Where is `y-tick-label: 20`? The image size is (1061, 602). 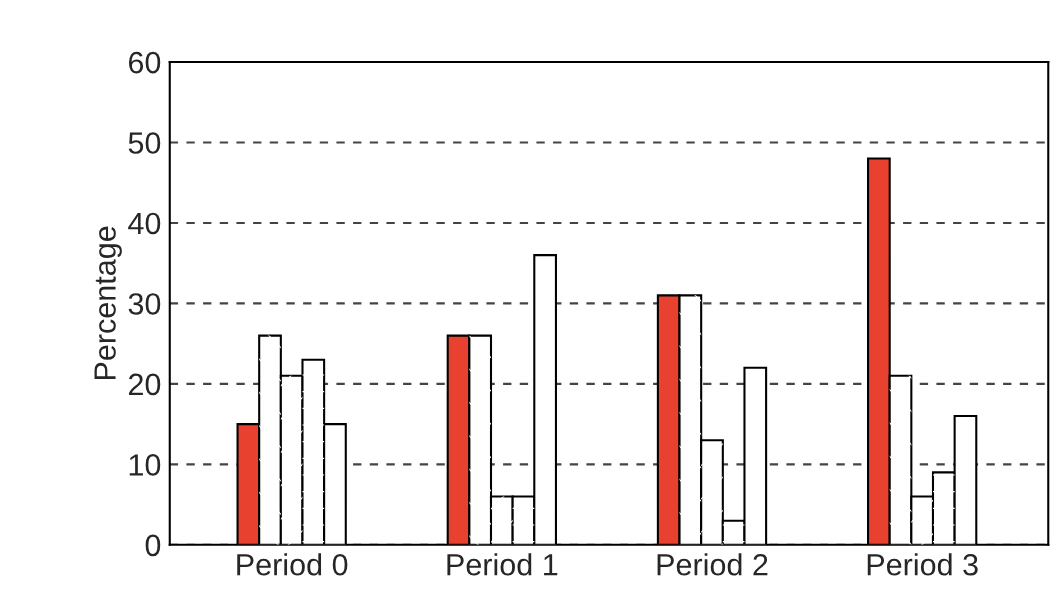
y-tick-label: 20 is located at coordinates (144, 384).